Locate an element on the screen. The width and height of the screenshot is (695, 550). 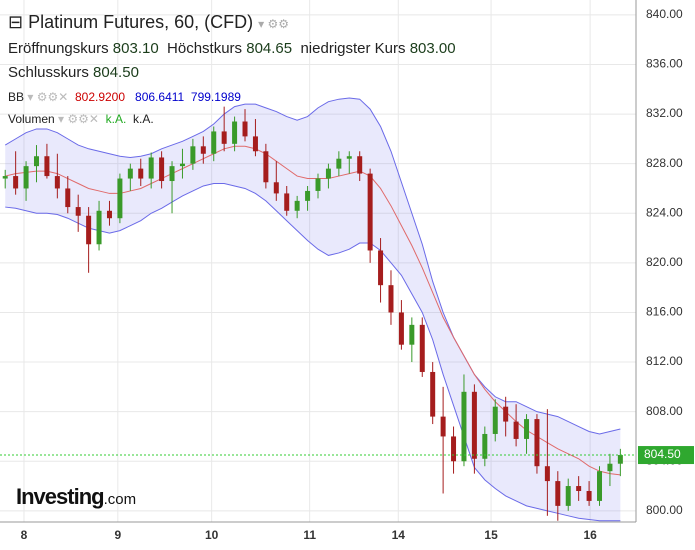
y-tick-label: 824.00 is located at coordinates (664, 212).